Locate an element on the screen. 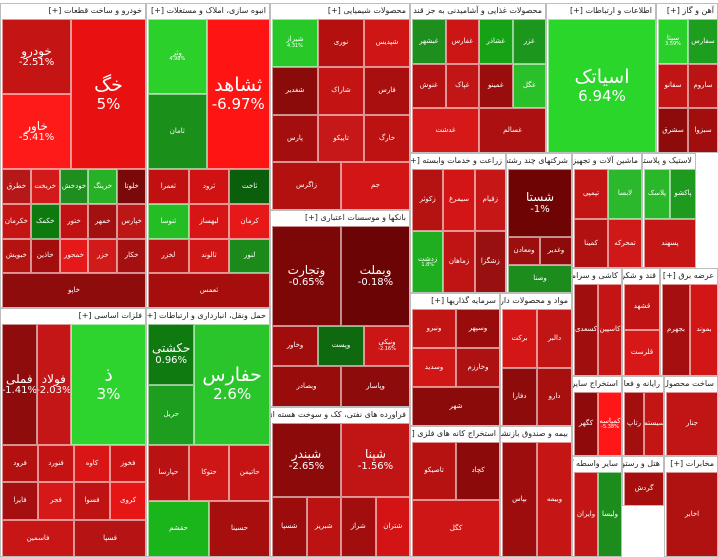 The height and width of the screenshot is (557, 718). stock-tile: ونیرو is located at coordinates (434, 328).